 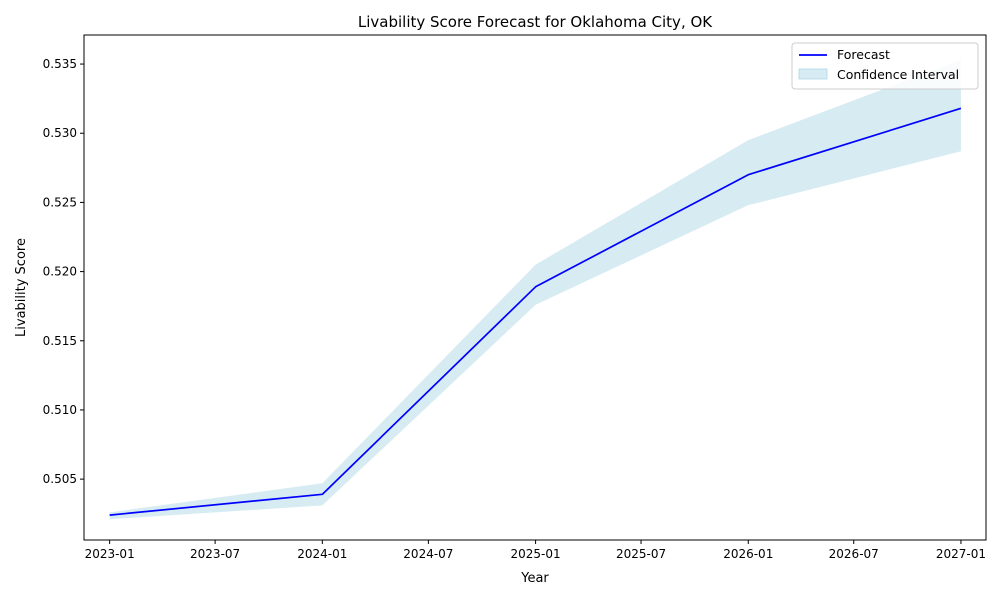 I want to click on y-axis-title: Livability Score, so click(x=21, y=287).